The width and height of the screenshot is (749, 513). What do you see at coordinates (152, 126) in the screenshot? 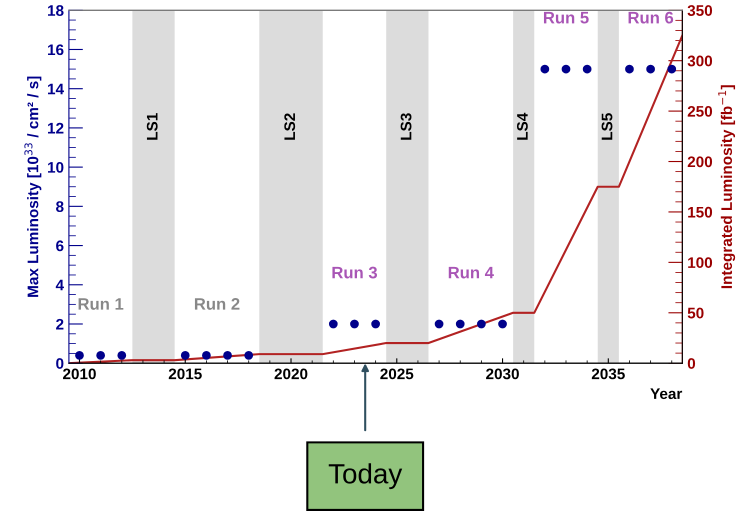
I see `band-label: LS1` at bounding box center [152, 126].